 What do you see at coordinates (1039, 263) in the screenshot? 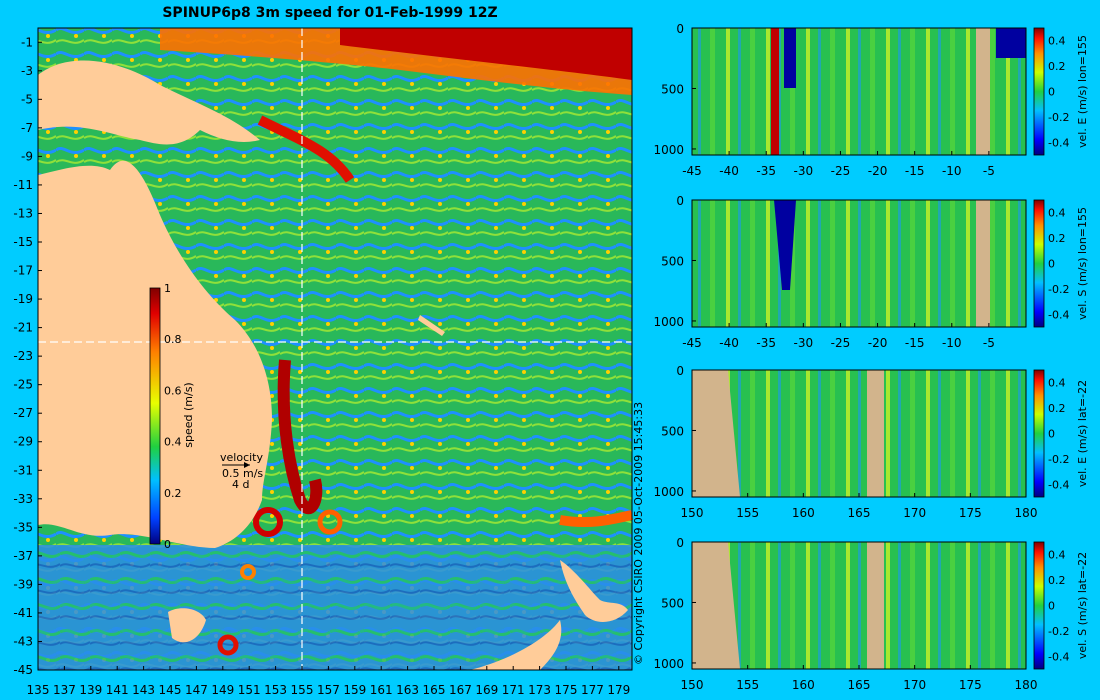
I see `section-2-colorbar` at bounding box center [1039, 263].